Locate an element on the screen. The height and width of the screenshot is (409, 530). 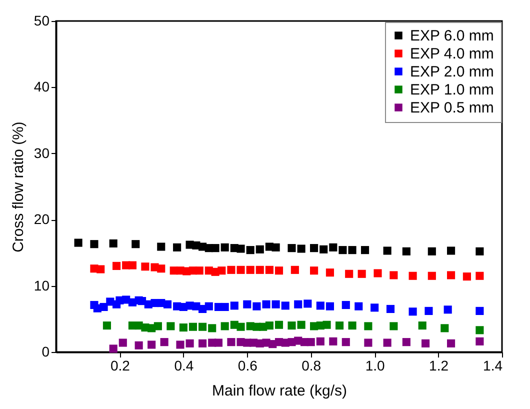
y-tick-label: 50 is located at coordinates (42, 20).